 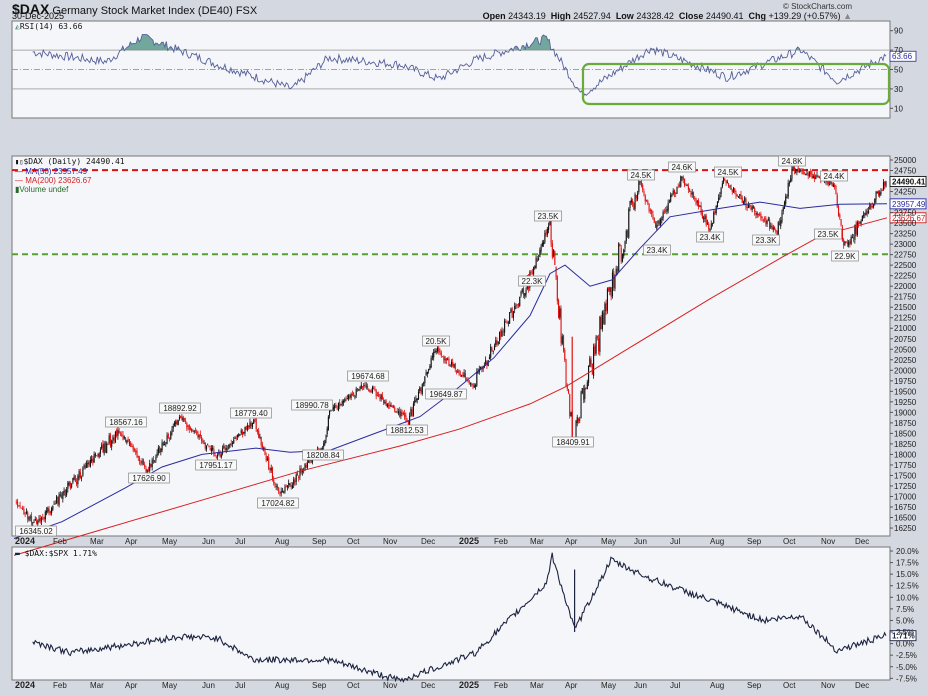 I want to click on svg-text: 17024.82, so click(x=278, y=503).